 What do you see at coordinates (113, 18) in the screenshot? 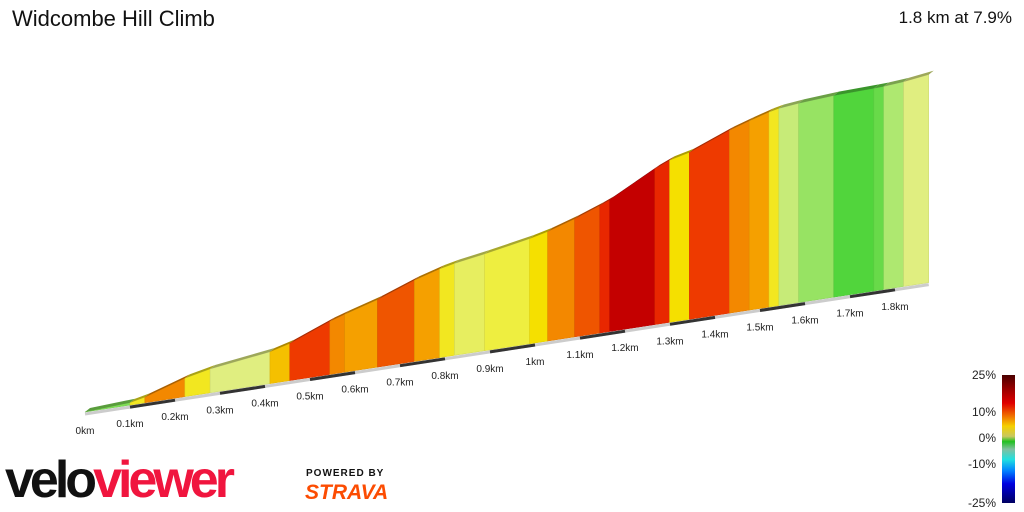
I see `segment-title: Widcombe Hill Climb` at bounding box center [113, 18].